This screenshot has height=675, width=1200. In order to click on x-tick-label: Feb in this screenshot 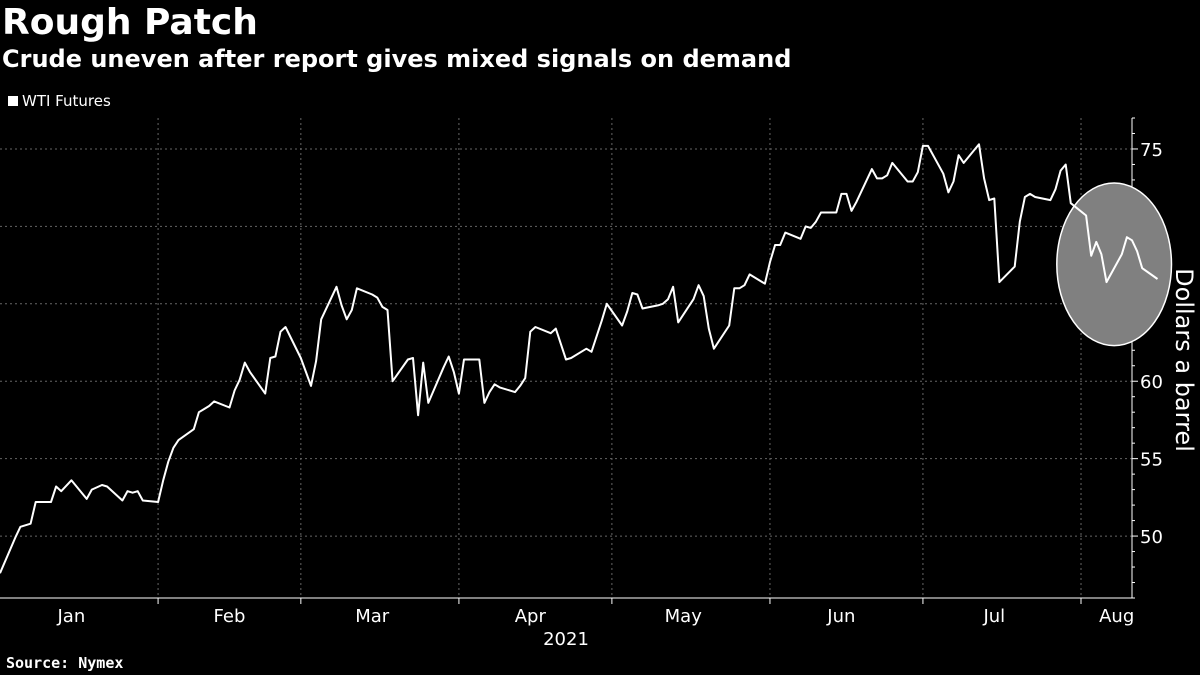, I will do `click(230, 616)`.